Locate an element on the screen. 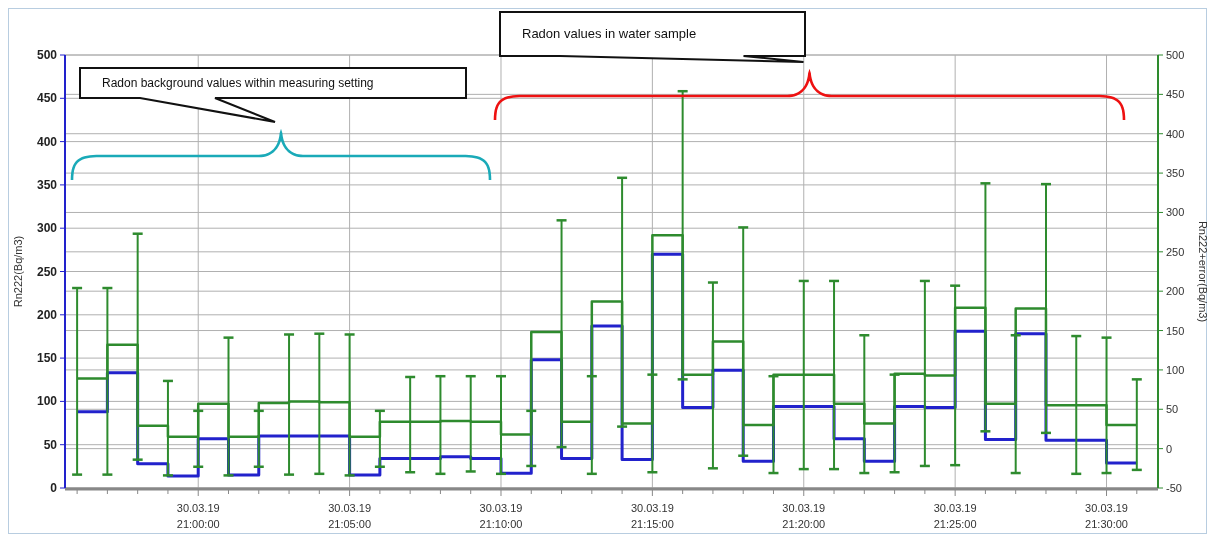 This screenshot has height=542, width=1215. x-tick-label: 30.03.19 21:05:00 is located at coordinates (350, 516).